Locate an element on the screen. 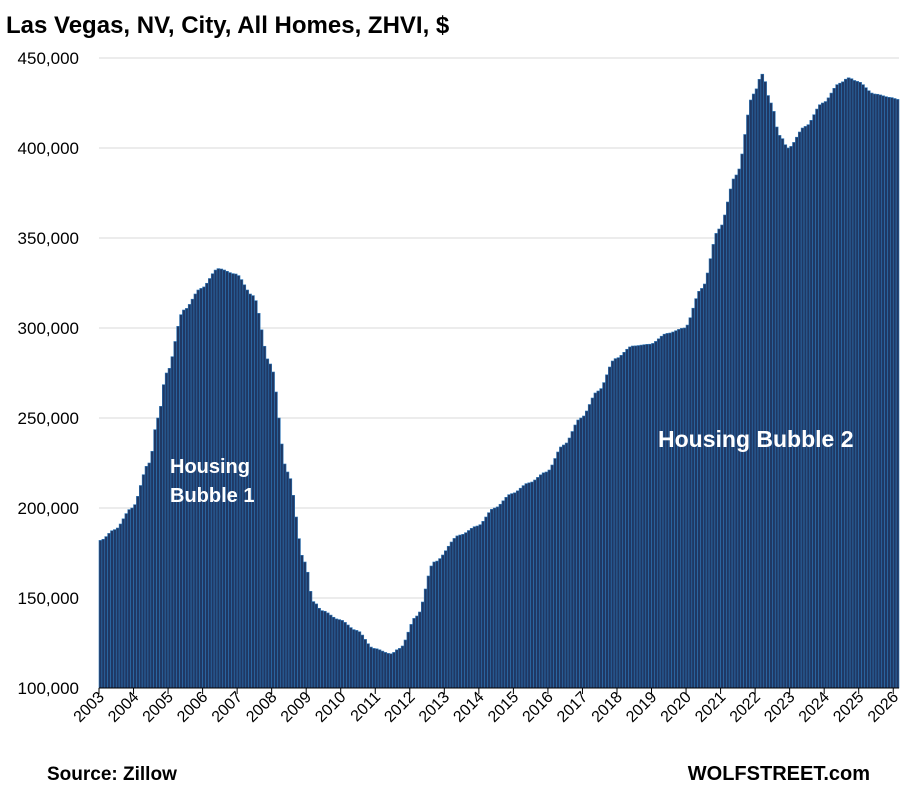 The width and height of the screenshot is (905, 788). x-tick-label: 2015 is located at coordinates (503, 707).